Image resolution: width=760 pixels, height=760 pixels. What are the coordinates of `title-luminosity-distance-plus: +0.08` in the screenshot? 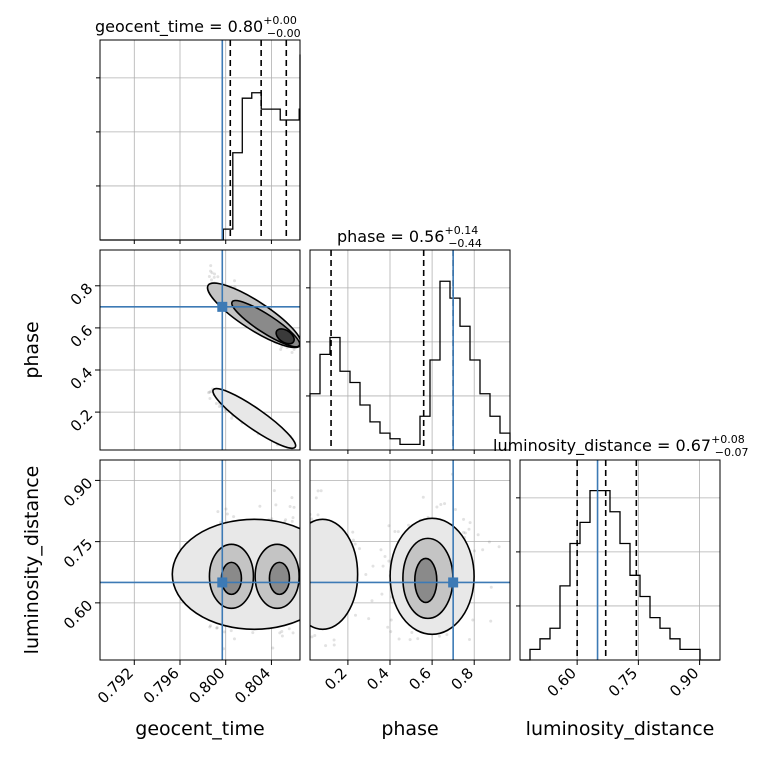 It's located at (728, 439).